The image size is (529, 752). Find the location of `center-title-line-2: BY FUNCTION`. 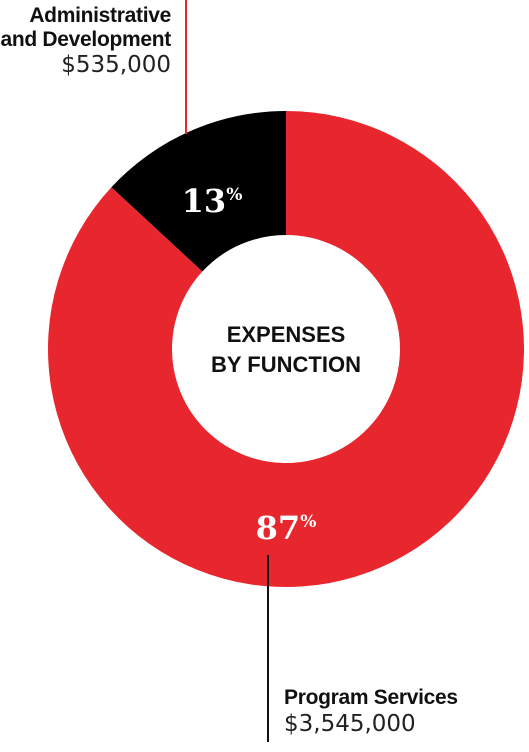

center-title-line-2: BY FUNCTION is located at coordinates (286, 364).